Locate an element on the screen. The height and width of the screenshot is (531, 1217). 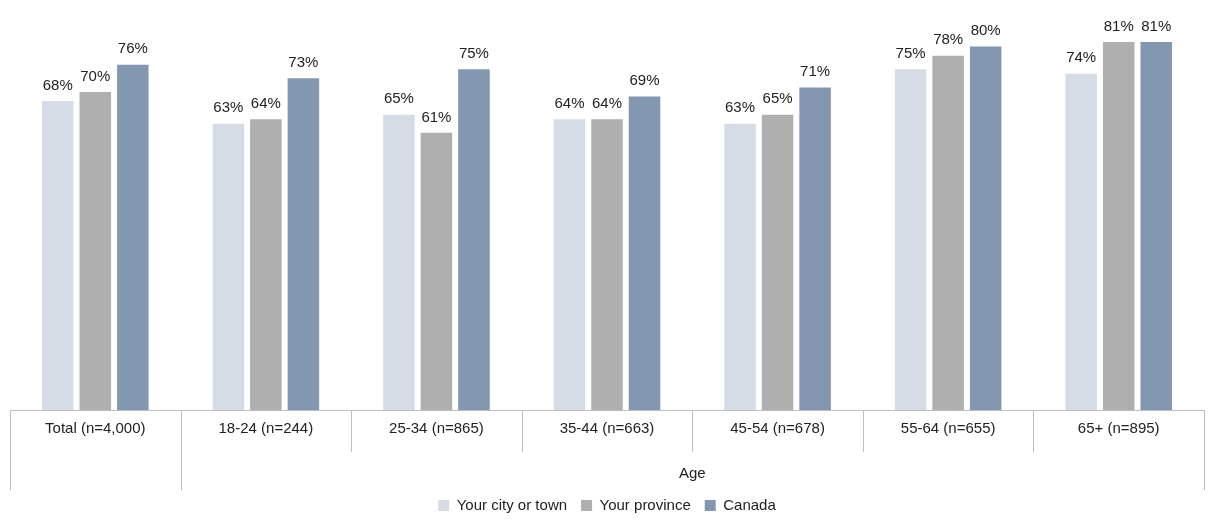
x-tick-label: Total (n=4,000) is located at coordinates (95, 428).